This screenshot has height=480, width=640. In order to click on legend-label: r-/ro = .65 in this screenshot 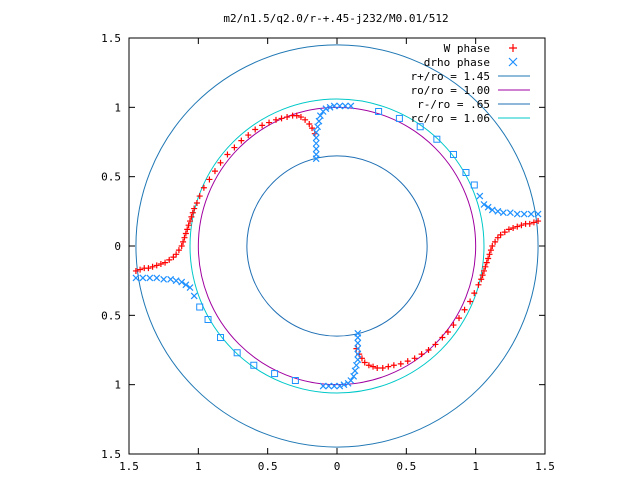, I will do `click(453, 104)`.